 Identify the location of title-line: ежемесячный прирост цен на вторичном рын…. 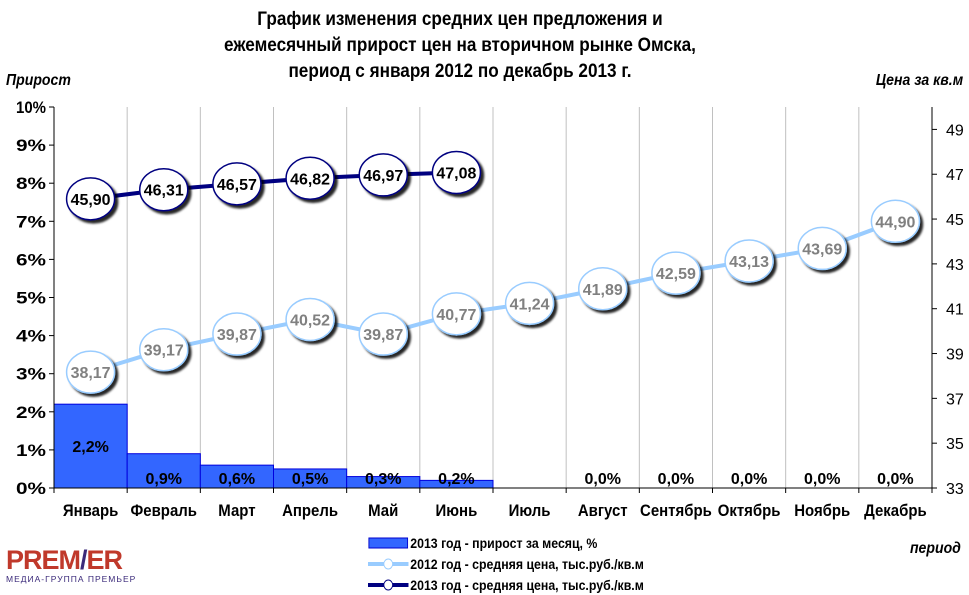
(460, 45).